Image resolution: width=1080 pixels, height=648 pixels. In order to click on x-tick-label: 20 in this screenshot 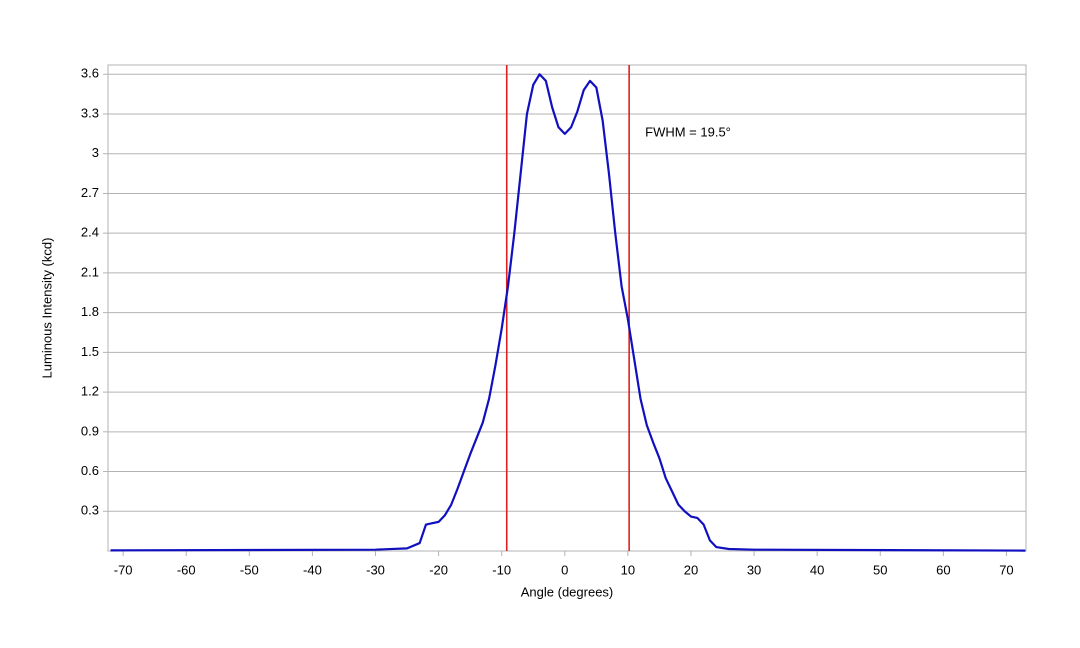, I will do `click(691, 569)`.